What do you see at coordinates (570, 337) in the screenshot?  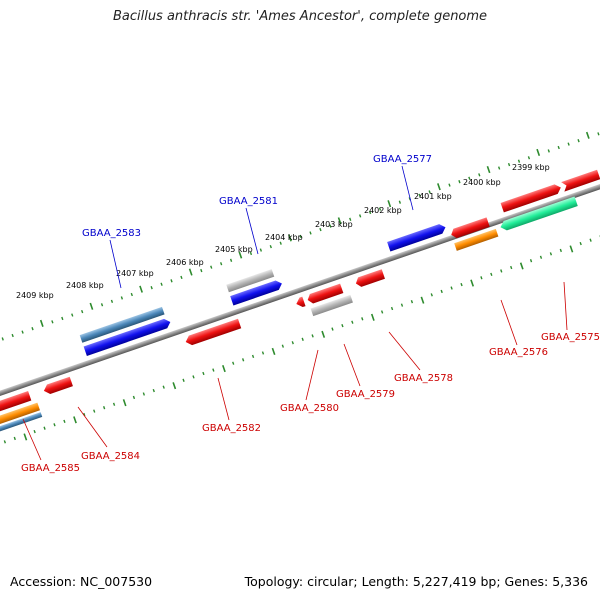 I see `gene-label: GBAA_2575` at bounding box center [570, 337].